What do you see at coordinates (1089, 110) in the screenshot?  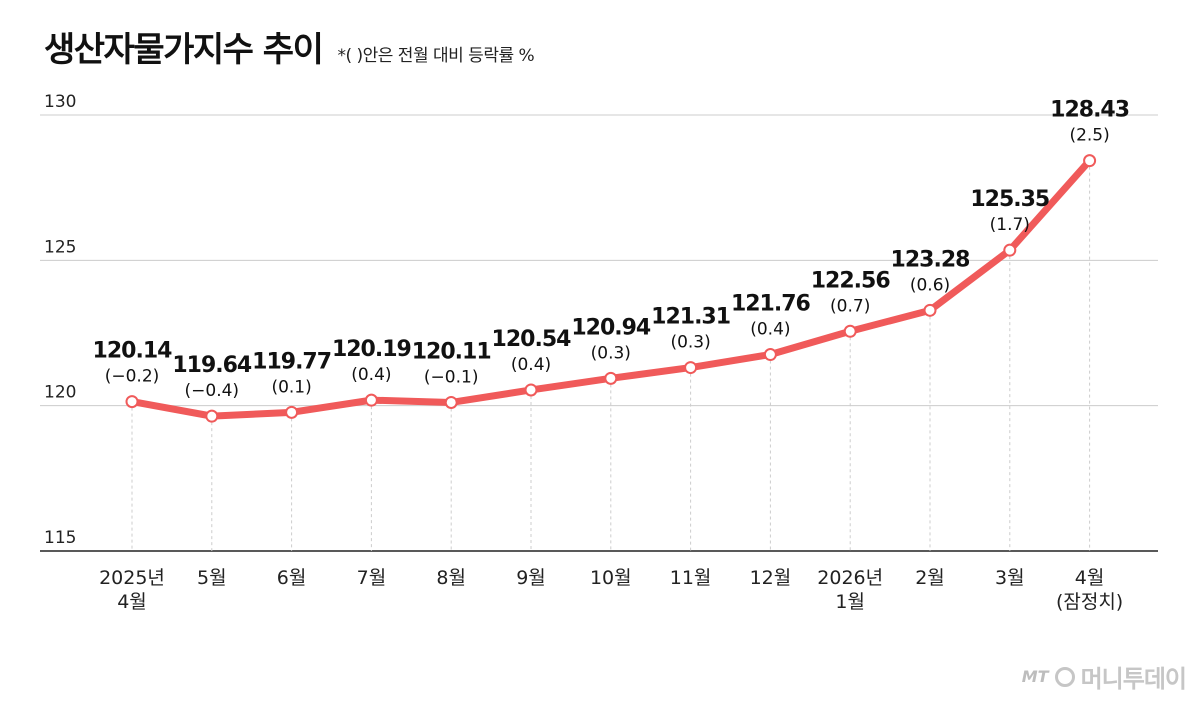 I see `value-label: 128.43` at bounding box center [1089, 110].